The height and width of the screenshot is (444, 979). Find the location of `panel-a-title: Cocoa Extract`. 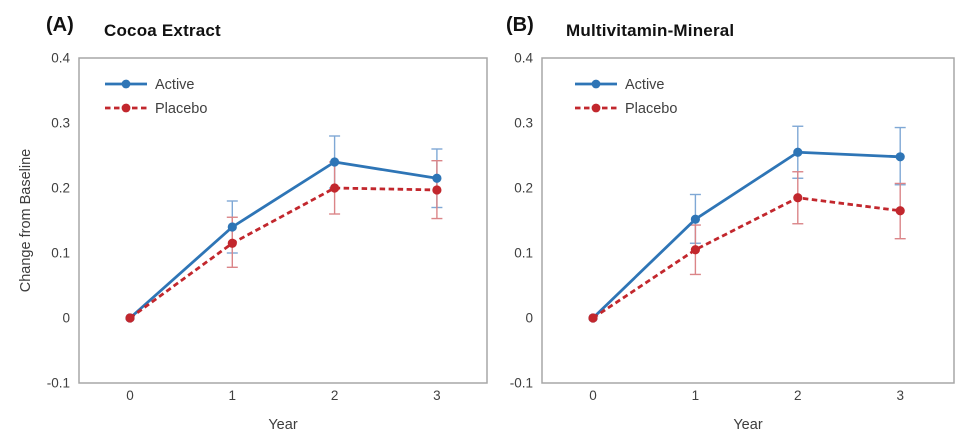

panel-a-title: Cocoa Extract is located at coordinates (162, 30).